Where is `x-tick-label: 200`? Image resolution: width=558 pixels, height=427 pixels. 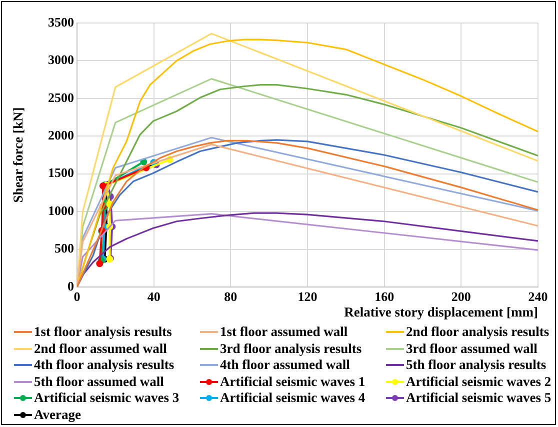 x-tick-label: 200 is located at coordinates (461, 296).